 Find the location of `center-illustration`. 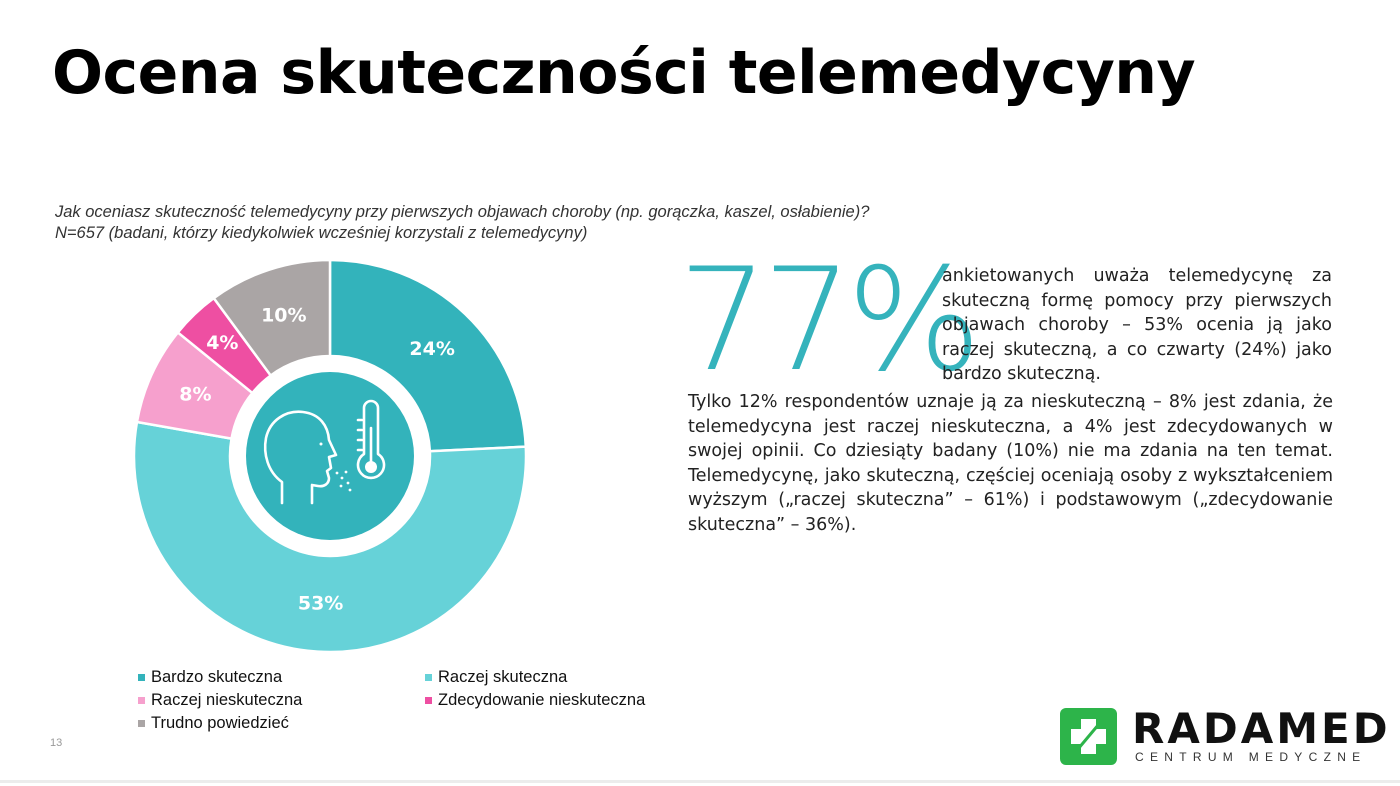

center-illustration is located at coordinates (330, 456).